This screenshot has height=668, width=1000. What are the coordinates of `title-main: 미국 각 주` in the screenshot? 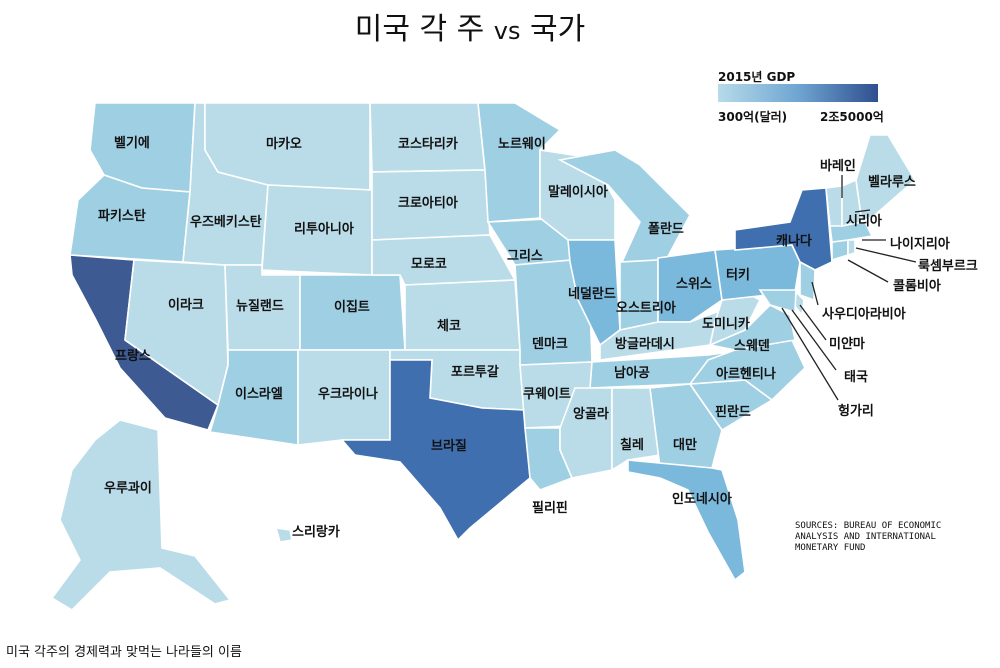 It's located at (419, 29).